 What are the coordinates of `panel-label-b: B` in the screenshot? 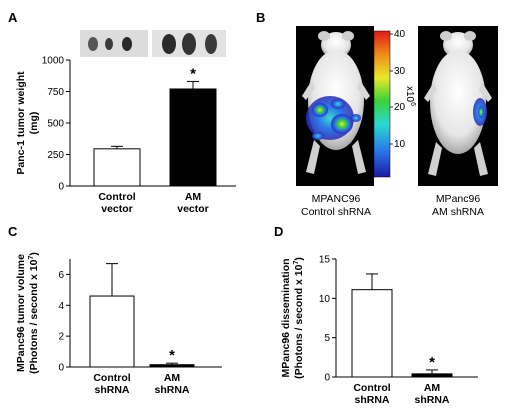 It's located at (260, 17).